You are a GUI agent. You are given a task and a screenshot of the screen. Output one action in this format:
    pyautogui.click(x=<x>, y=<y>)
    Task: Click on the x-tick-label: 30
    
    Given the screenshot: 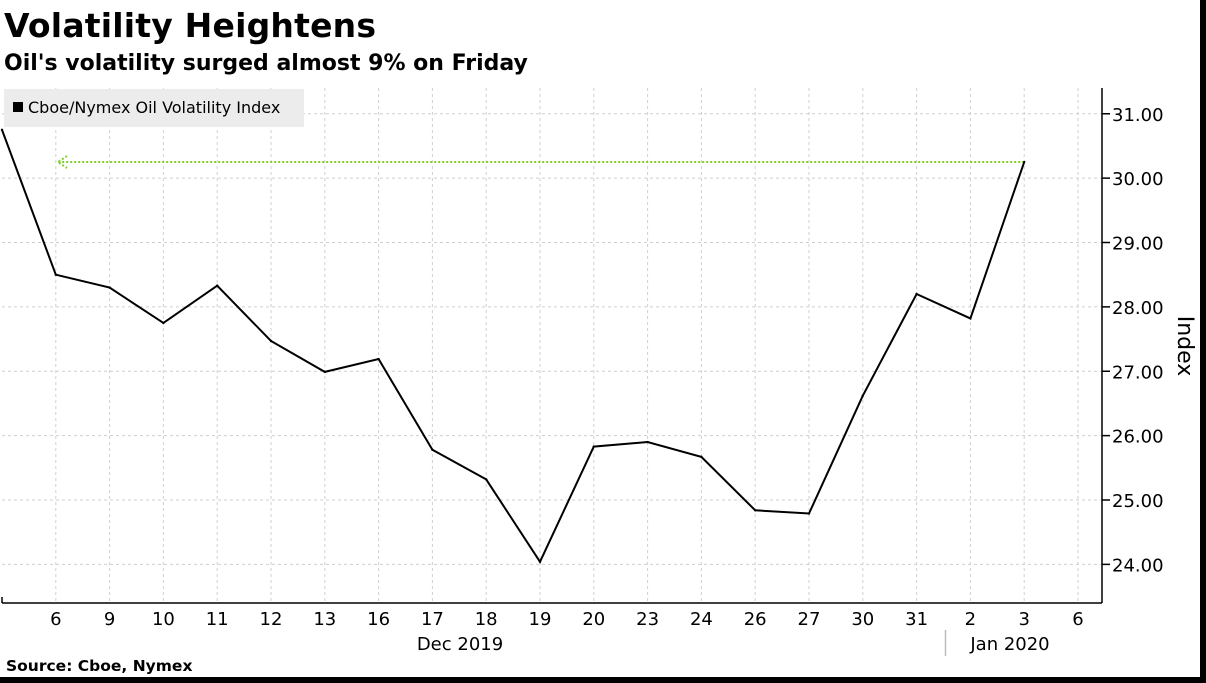 What is the action you would take?
    pyautogui.click(x=862, y=619)
    